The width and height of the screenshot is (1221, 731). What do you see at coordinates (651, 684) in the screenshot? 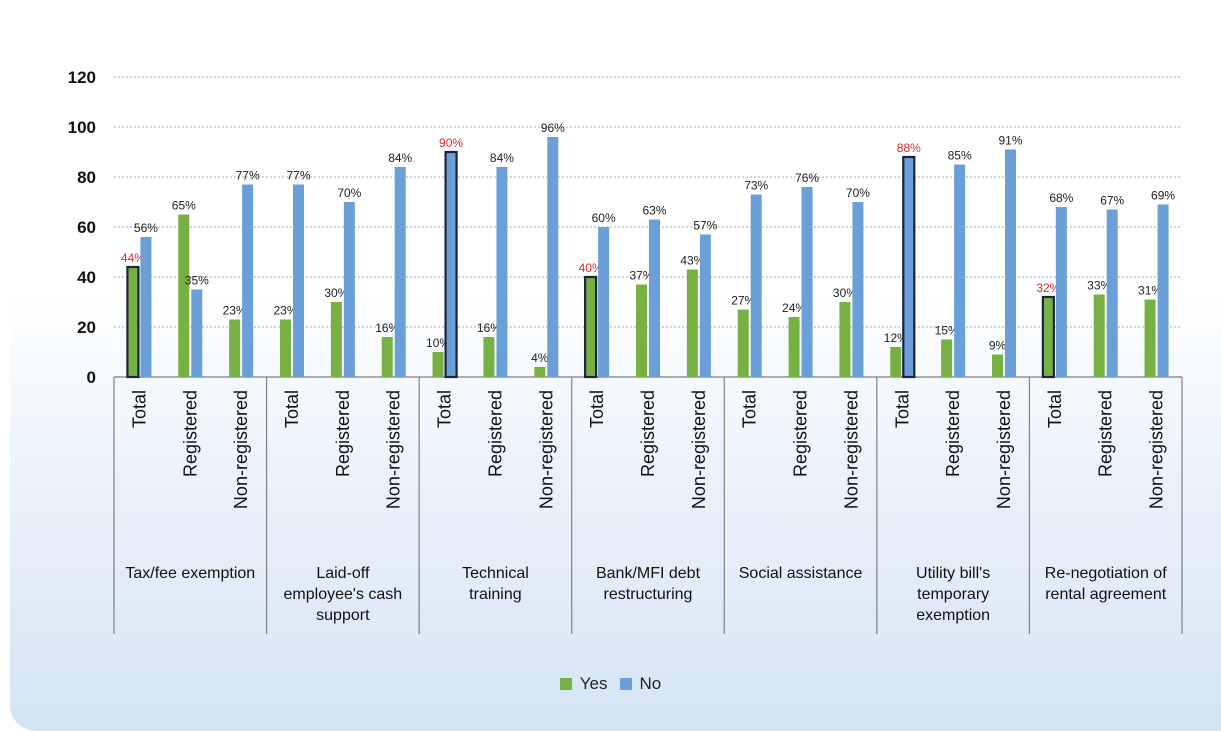
I see `legend-label-no: No` at bounding box center [651, 684].